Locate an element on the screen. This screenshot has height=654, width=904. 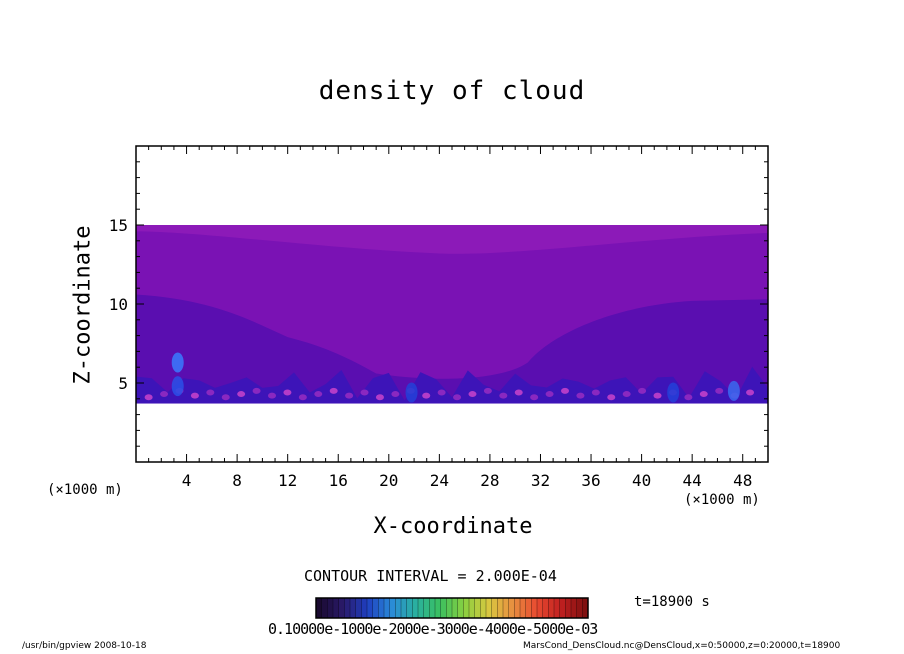
colorbar-frame is located at coordinates (452, 608).